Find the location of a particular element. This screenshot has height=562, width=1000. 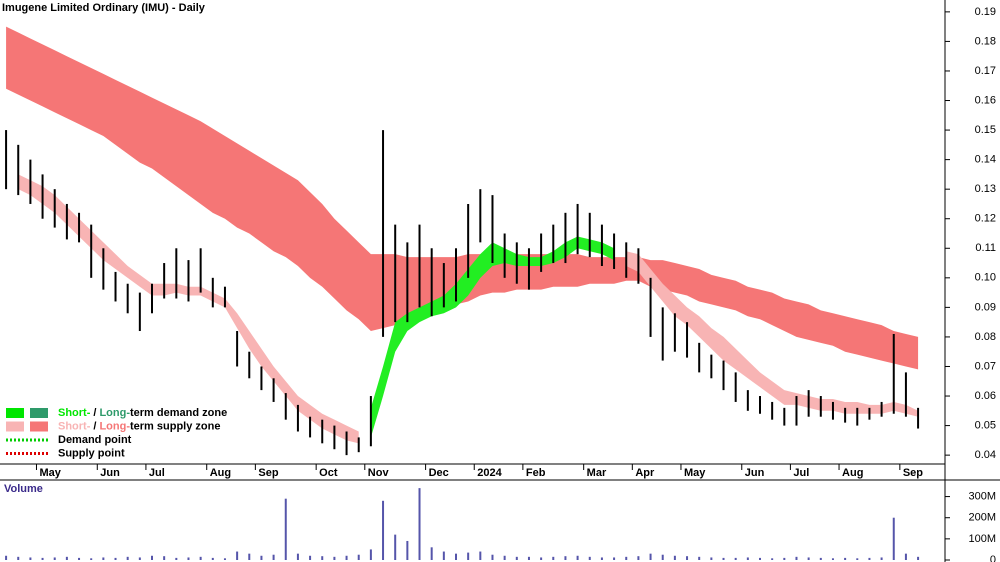

y-tick-label: 0.10 is located at coordinates (985, 278).